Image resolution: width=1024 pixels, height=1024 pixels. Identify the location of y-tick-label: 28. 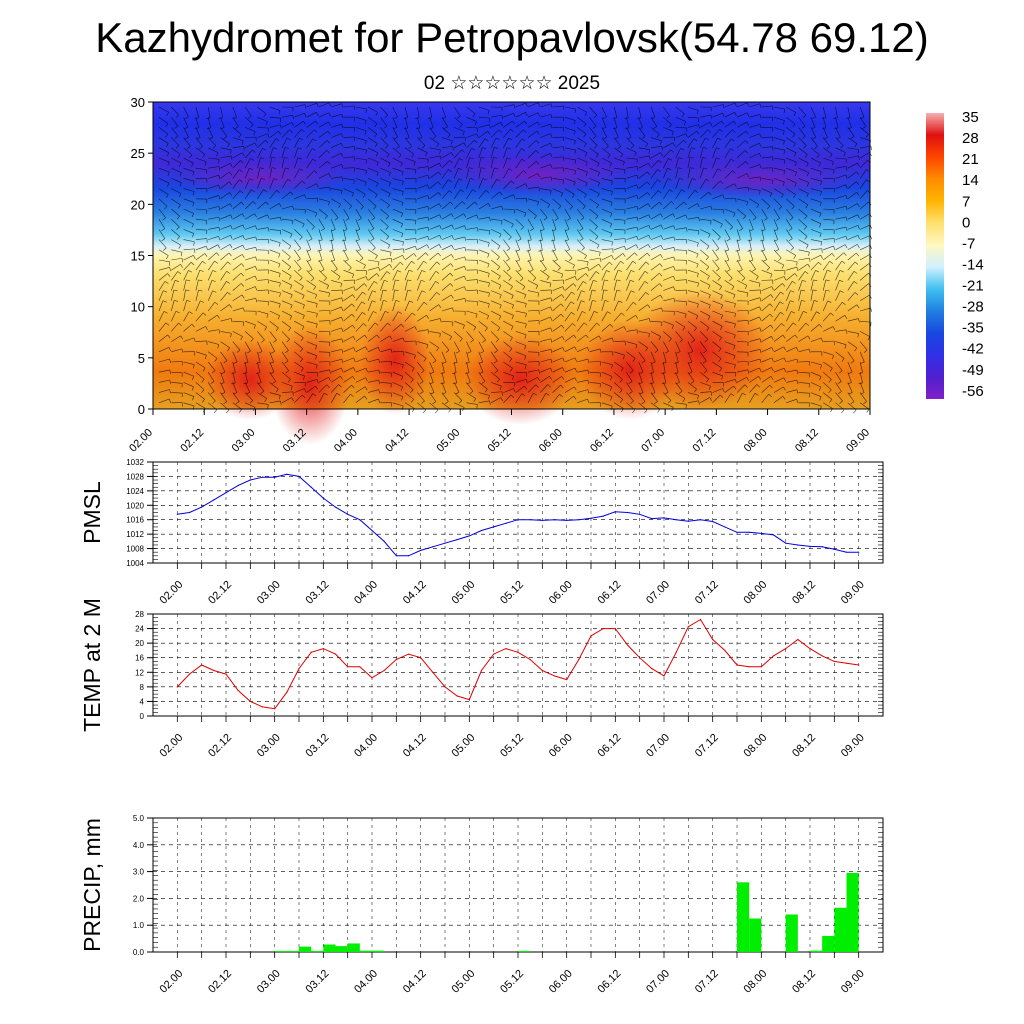
(139, 614).